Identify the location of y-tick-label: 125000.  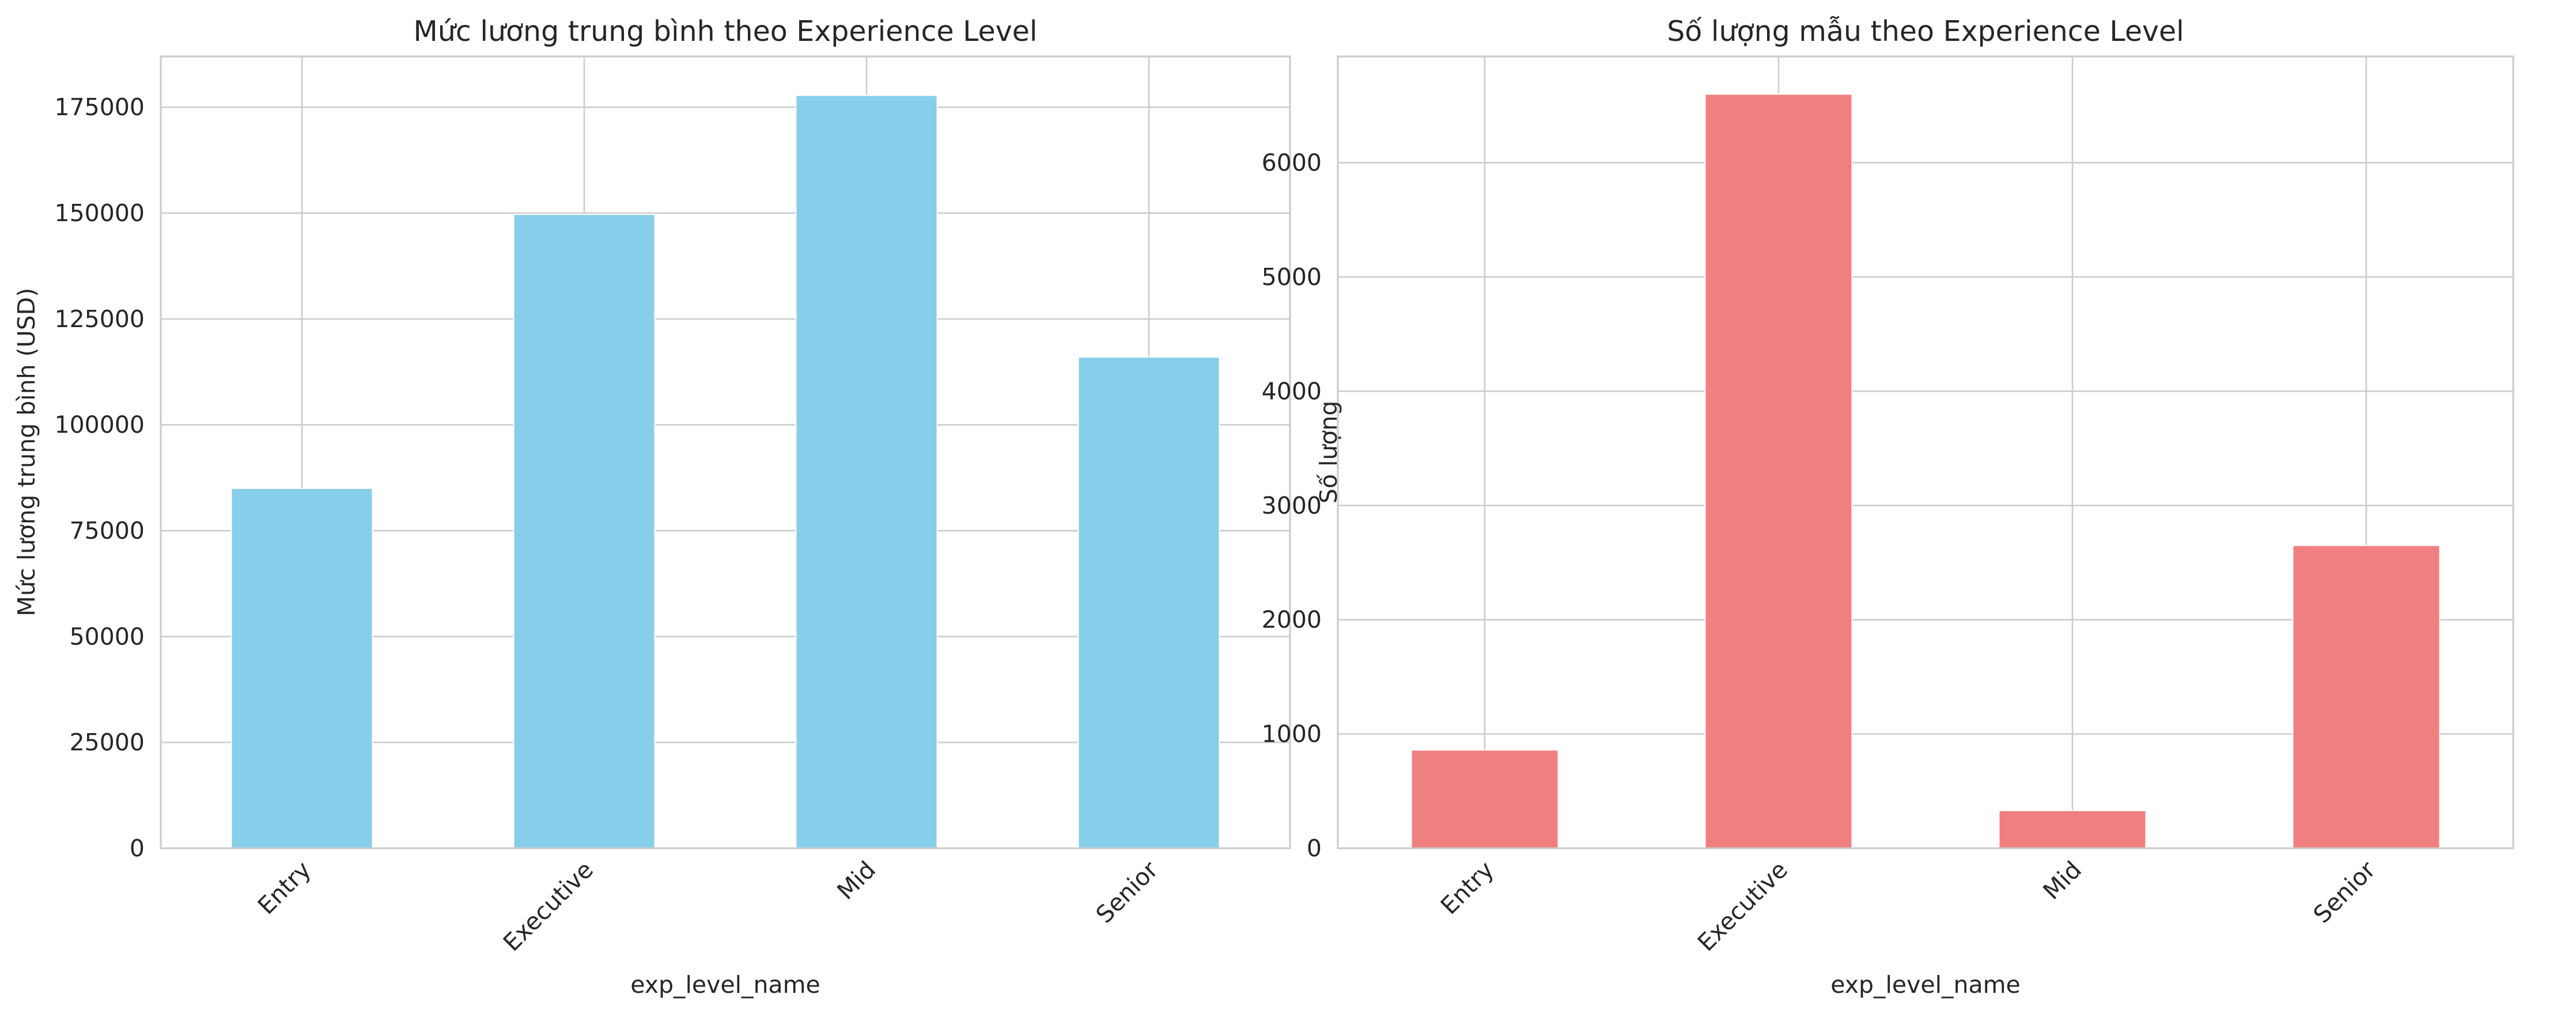
(99, 319).